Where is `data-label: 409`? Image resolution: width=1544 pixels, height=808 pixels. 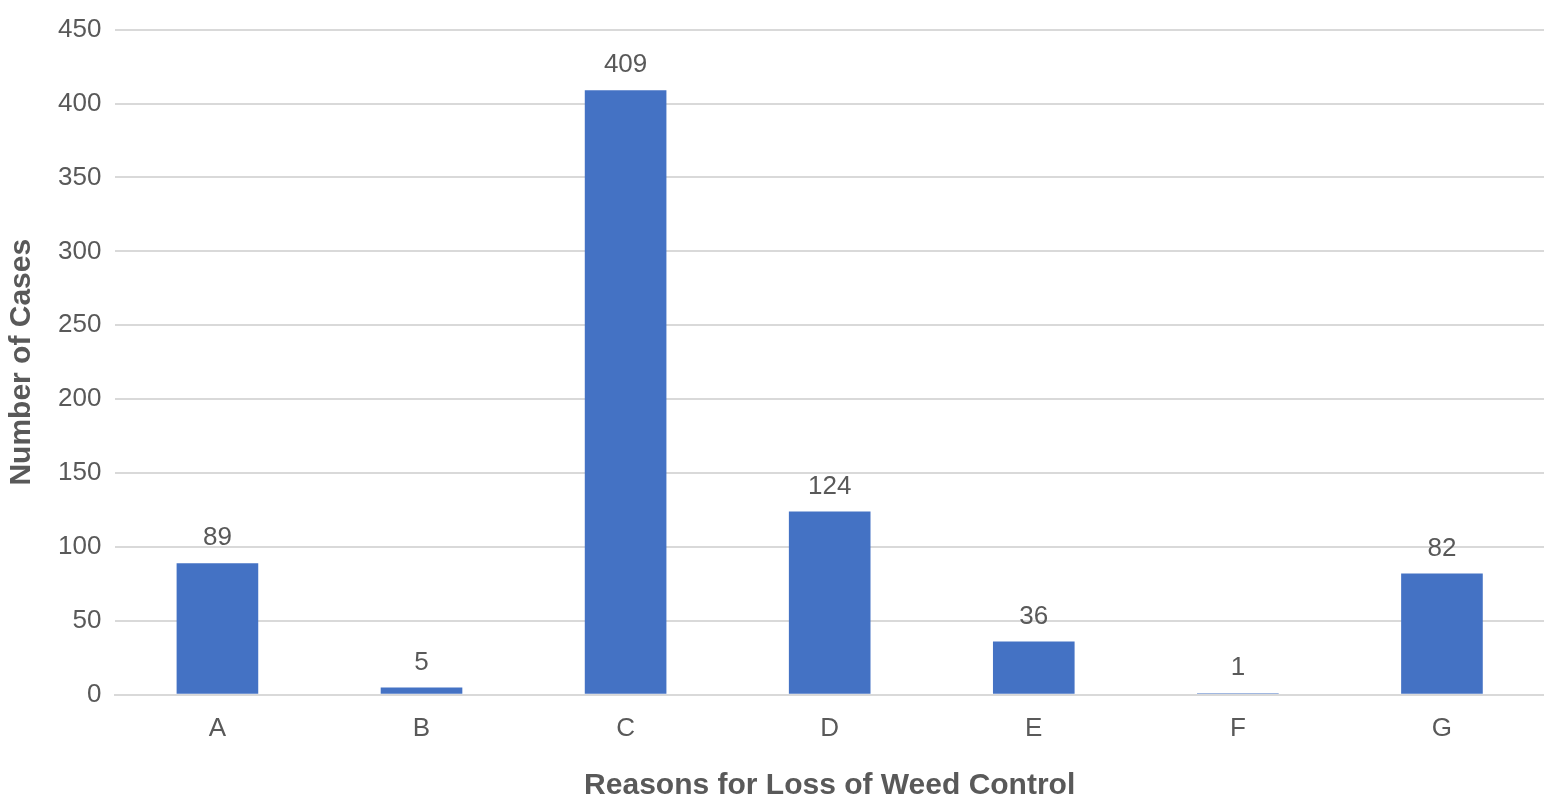 data-label: 409 is located at coordinates (625, 63).